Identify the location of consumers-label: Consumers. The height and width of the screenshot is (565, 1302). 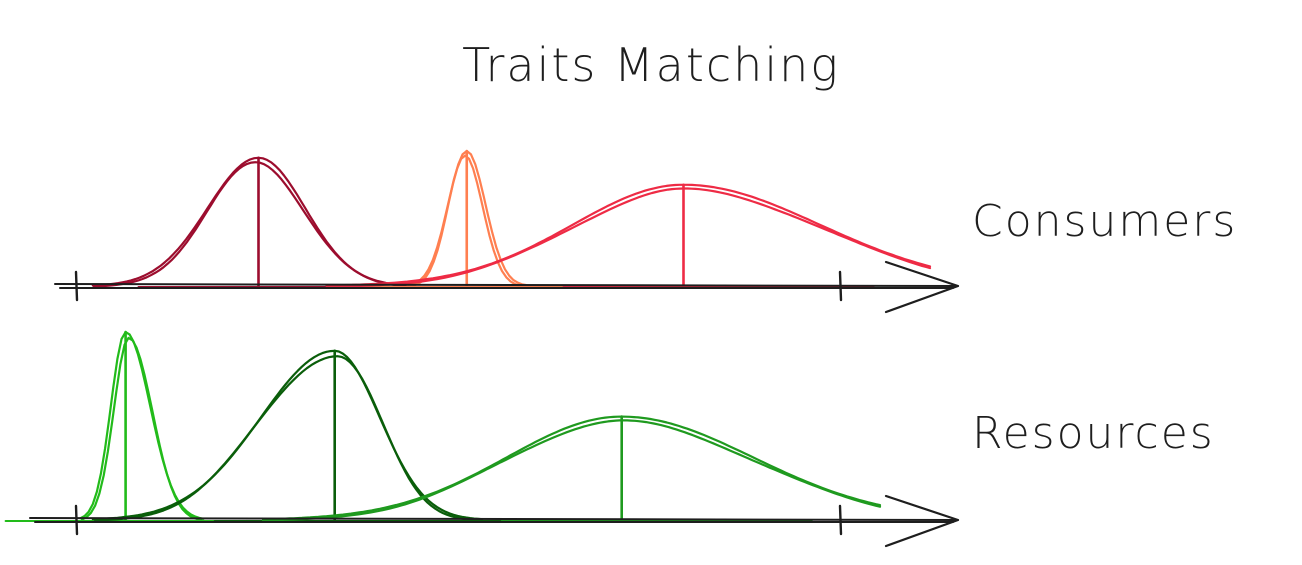
(1105, 221).